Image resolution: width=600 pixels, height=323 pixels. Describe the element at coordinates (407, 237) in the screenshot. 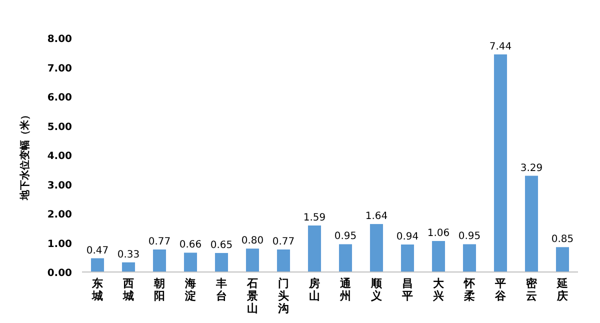

I see `value-label: 0.94` at that location.